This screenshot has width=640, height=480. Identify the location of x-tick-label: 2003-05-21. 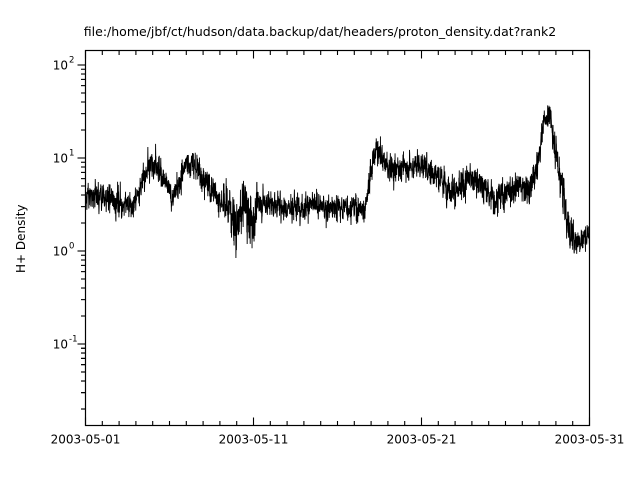
(422, 440).